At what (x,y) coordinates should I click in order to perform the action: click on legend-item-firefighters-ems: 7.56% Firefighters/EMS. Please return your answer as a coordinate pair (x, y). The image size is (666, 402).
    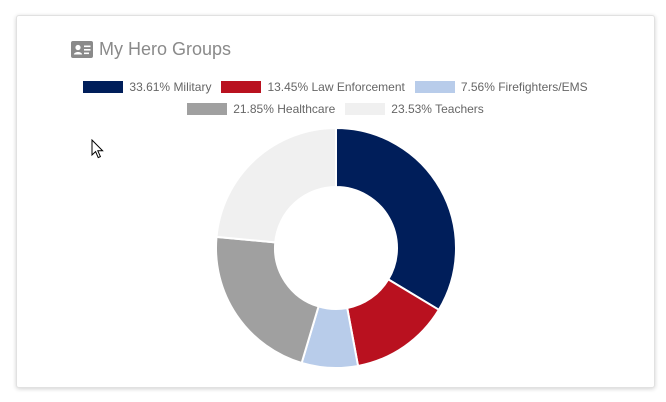
    Looking at the image, I should click on (501, 87).